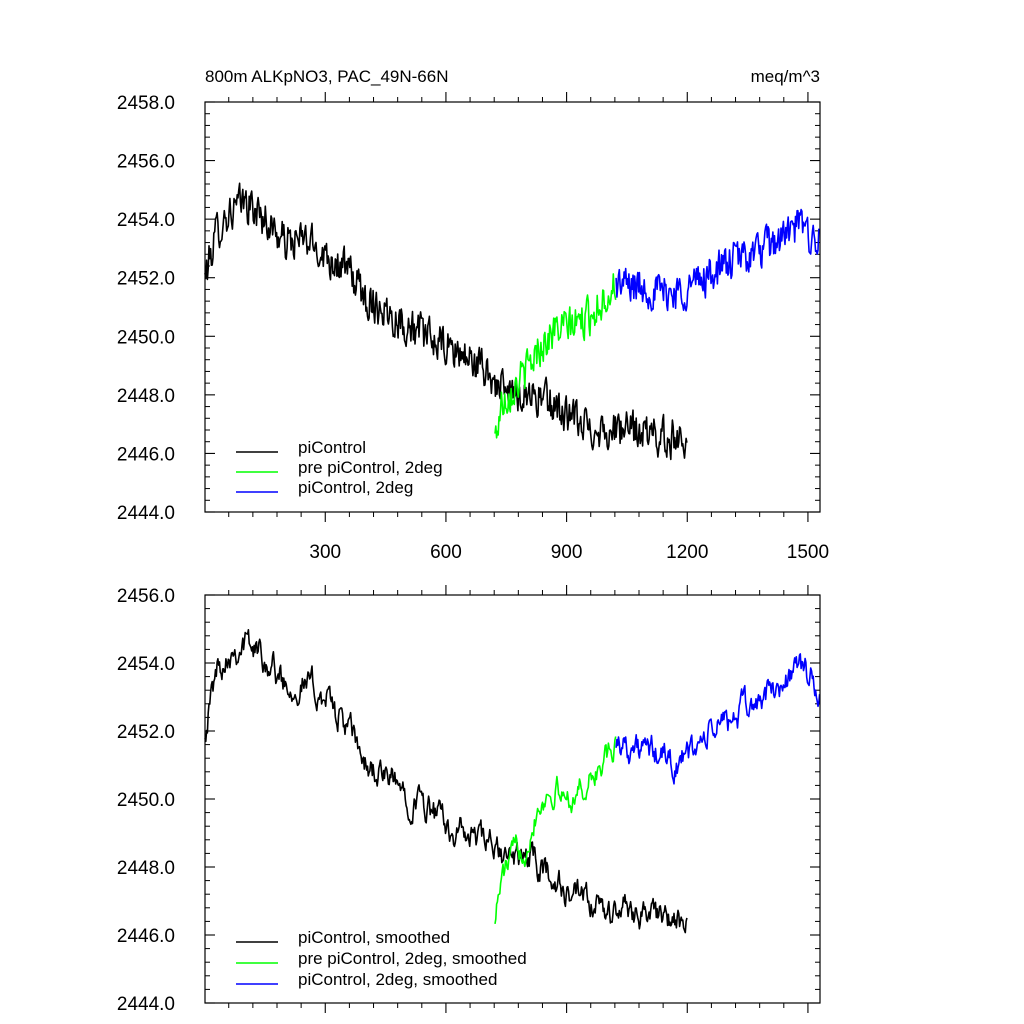  Describe the element at coordinates (446, 552) in the screenshot. I see `x-tick-label: 600` at that location.